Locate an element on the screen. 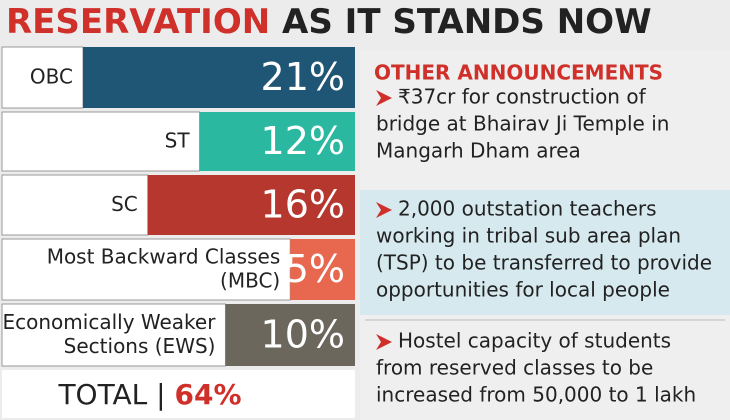 This screenshot has width=730, height=420. category-label: Most Backward Classes (MBC) is located at coordinates (164, 268).